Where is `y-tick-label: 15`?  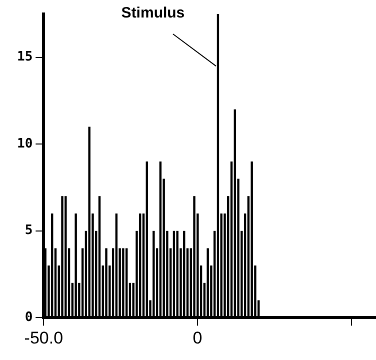 y-tick-label: 15 is located at coordinates (24, 57).